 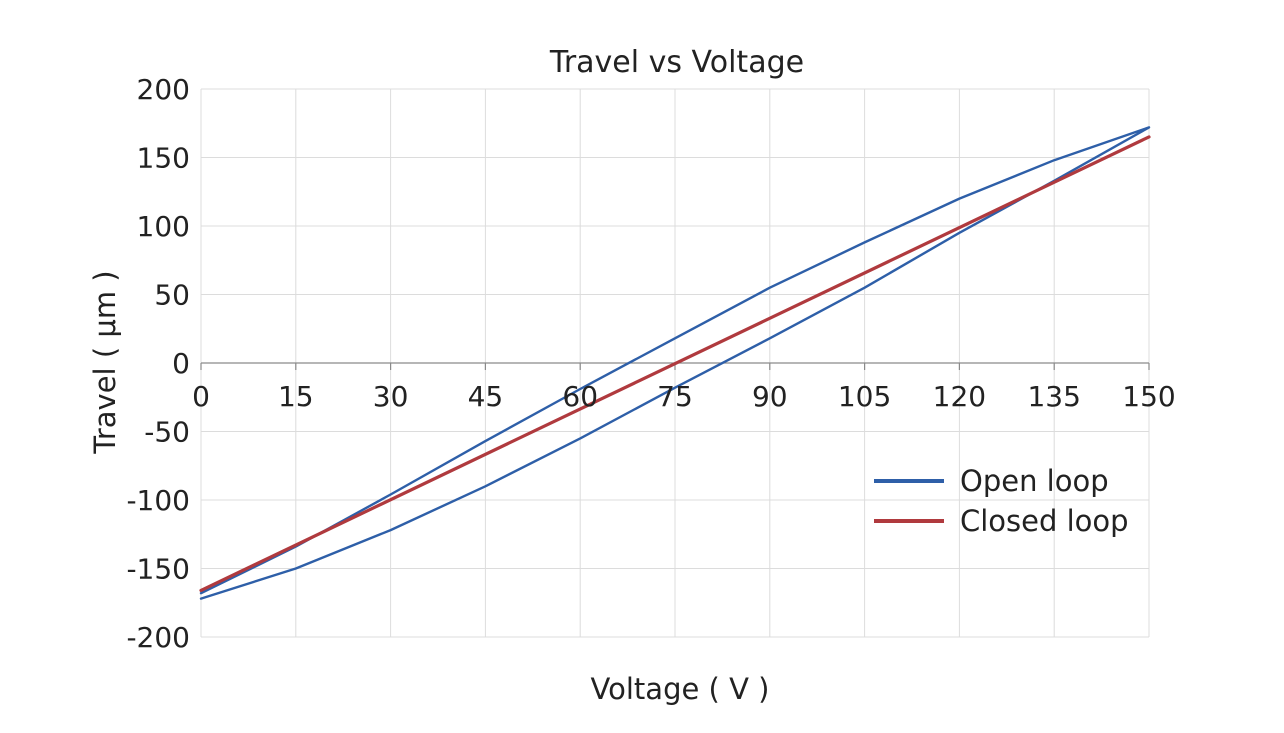 I want to click on x-tick-label: 90, so click(x=770, y=396).